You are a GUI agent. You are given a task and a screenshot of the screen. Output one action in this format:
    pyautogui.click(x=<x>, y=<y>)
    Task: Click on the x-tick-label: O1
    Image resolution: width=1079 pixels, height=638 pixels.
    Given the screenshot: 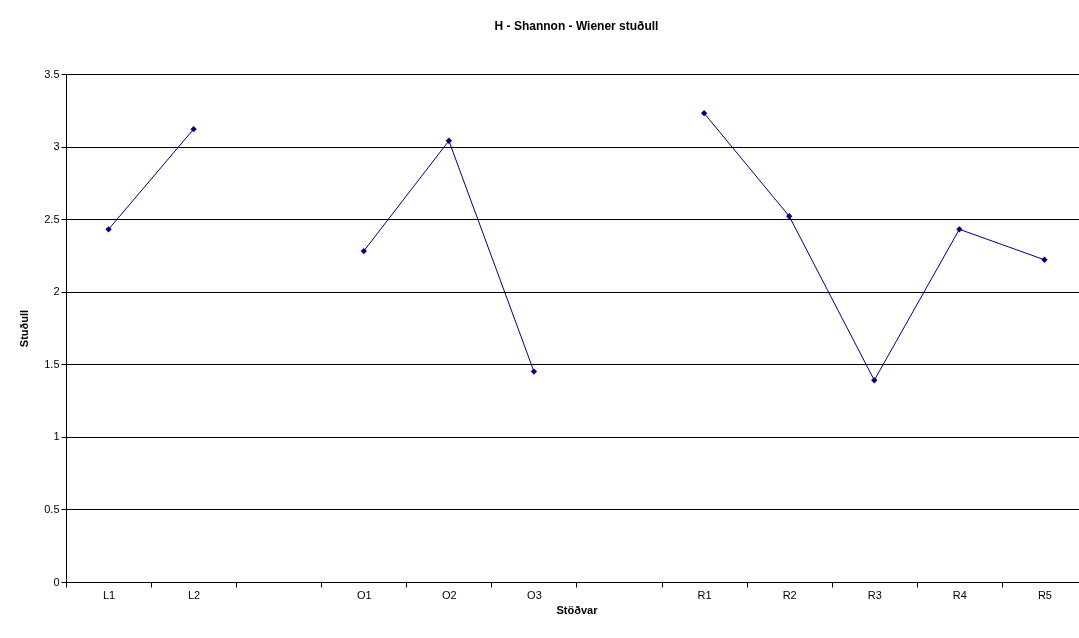 What is the action you would take?
    pyautogui.click(x=364, y=594)
    